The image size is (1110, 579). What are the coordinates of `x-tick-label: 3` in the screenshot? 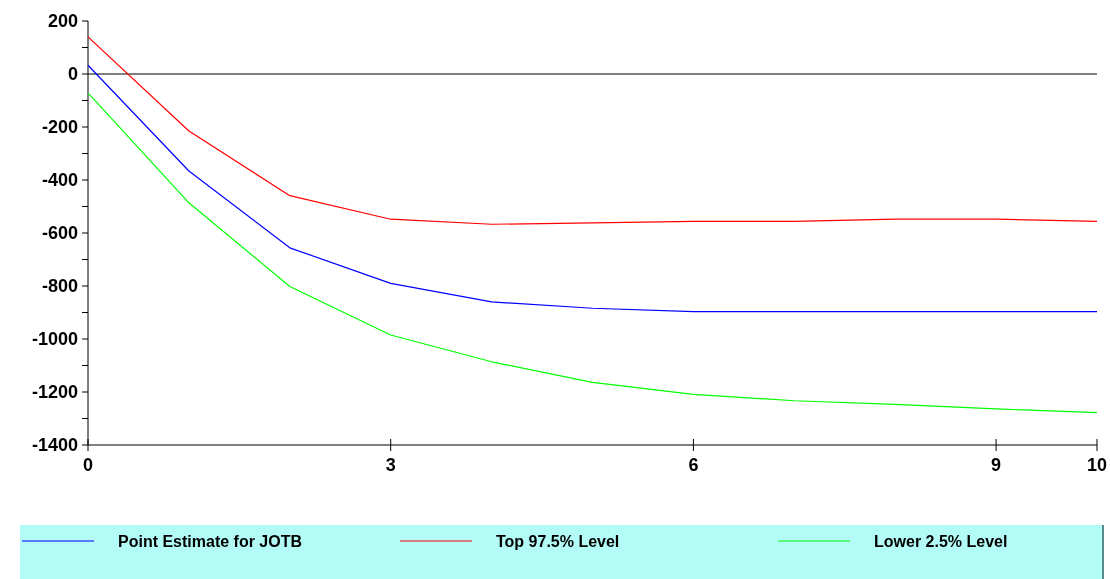 It's located at (390, 465).